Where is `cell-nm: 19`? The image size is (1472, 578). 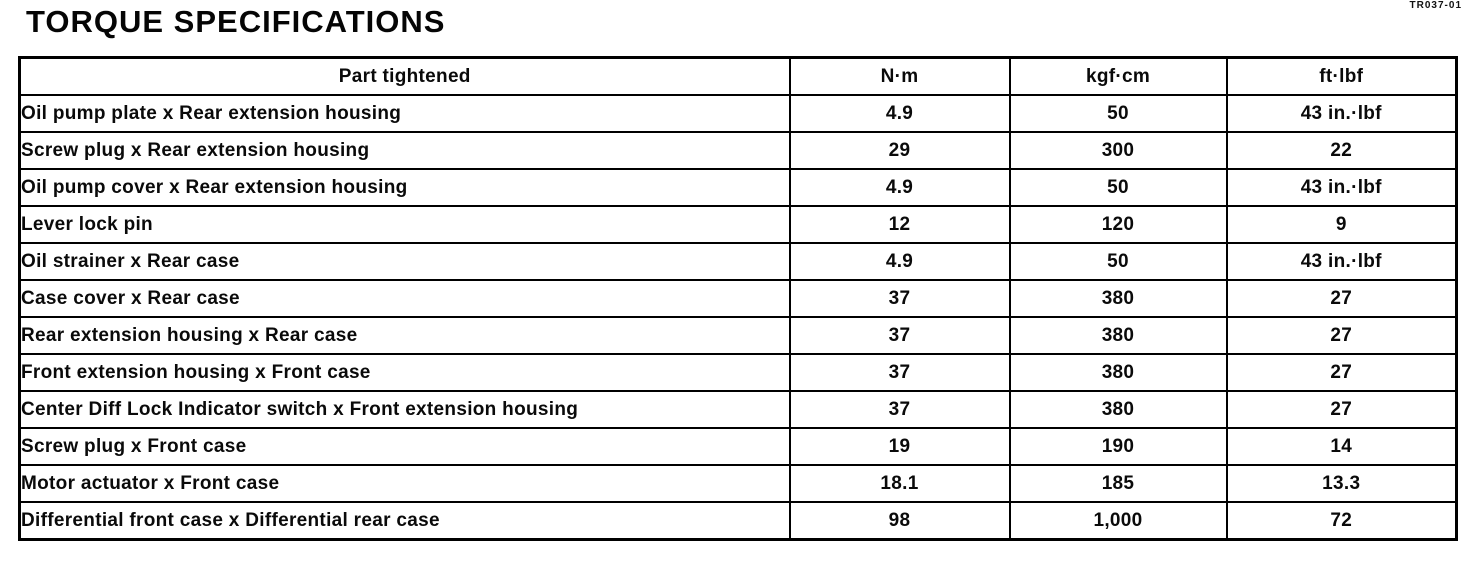
cell-nm: 19 is located at coordinates (899, 446).